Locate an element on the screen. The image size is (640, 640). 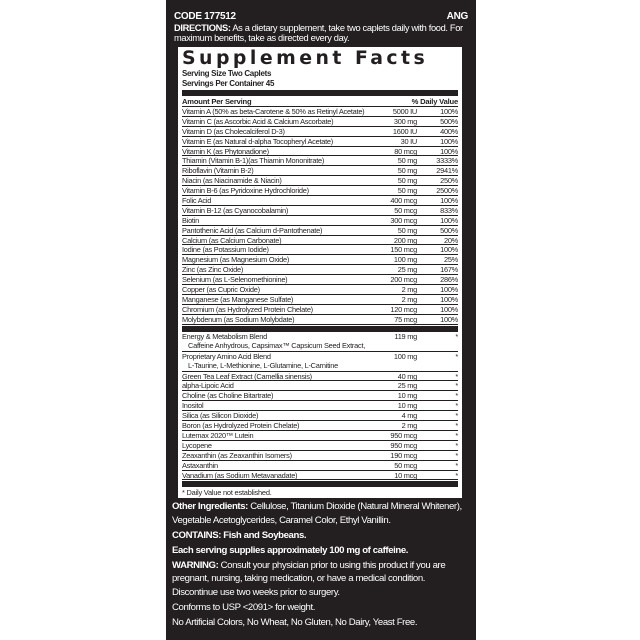
nutrient-label: Chromium (as Hydrolyzed Protein Chelate) is located at coordinates (247, 309).